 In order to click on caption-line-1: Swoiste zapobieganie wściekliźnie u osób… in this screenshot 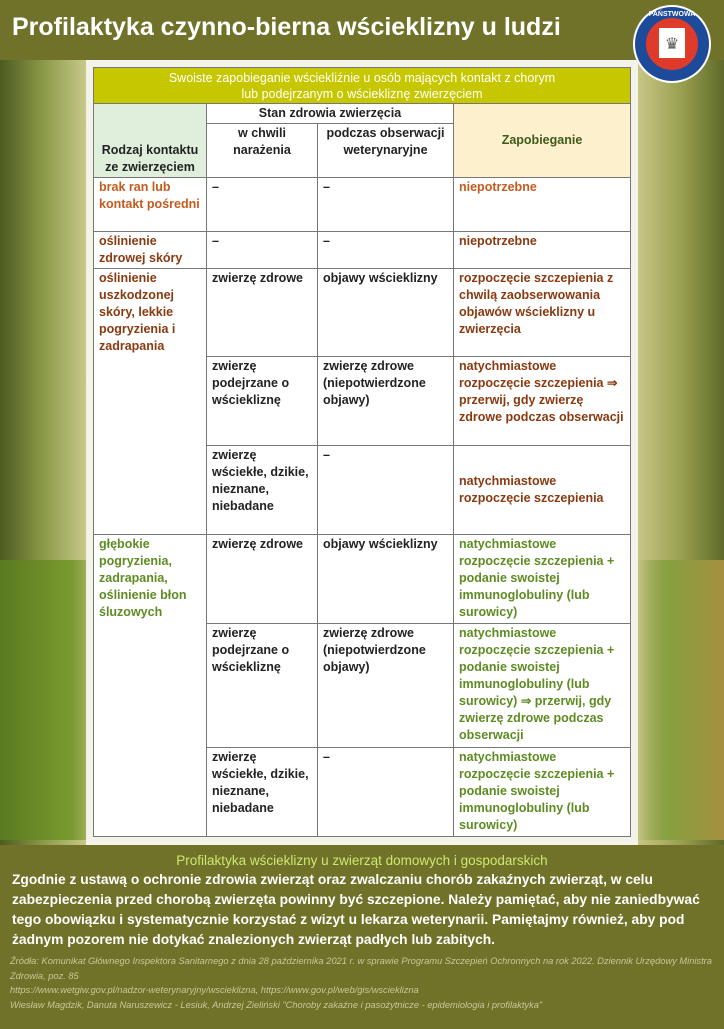, I will do `click(362, 77)`.